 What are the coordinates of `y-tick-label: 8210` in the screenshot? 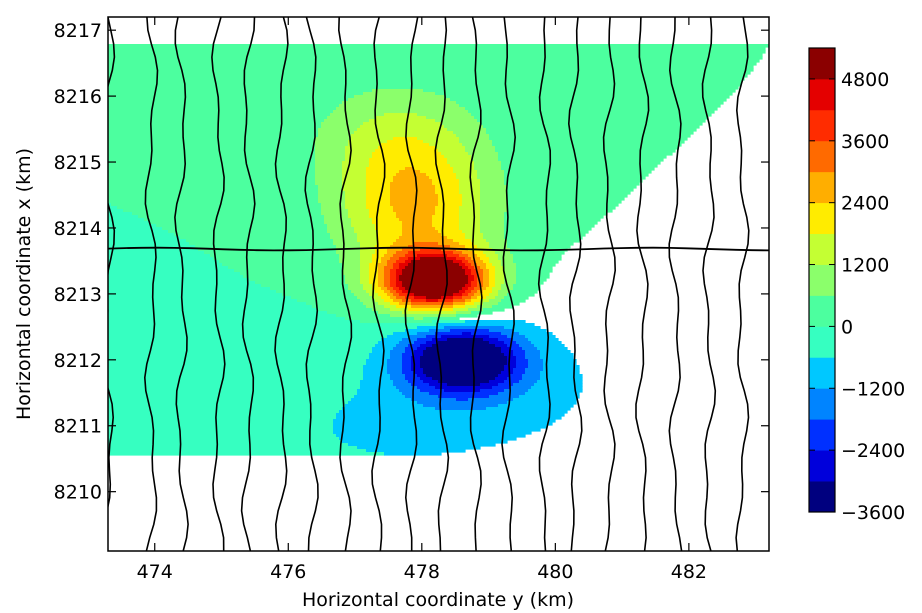 It's located at (78, 493).